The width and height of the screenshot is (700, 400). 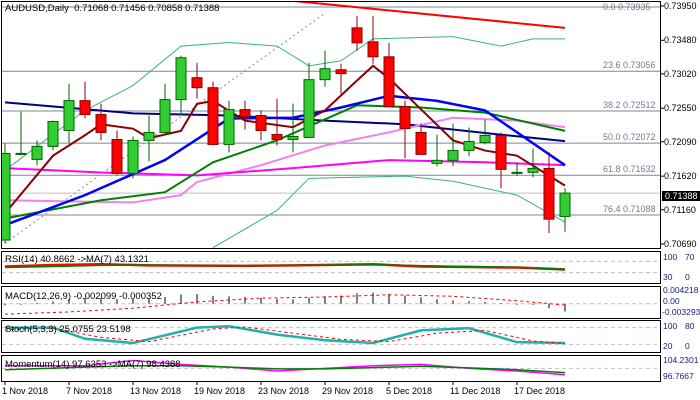 What do you see at coordinates (430, 15) in the screenshot?
I see `ma-red-line` at bounding box center [430, 15].